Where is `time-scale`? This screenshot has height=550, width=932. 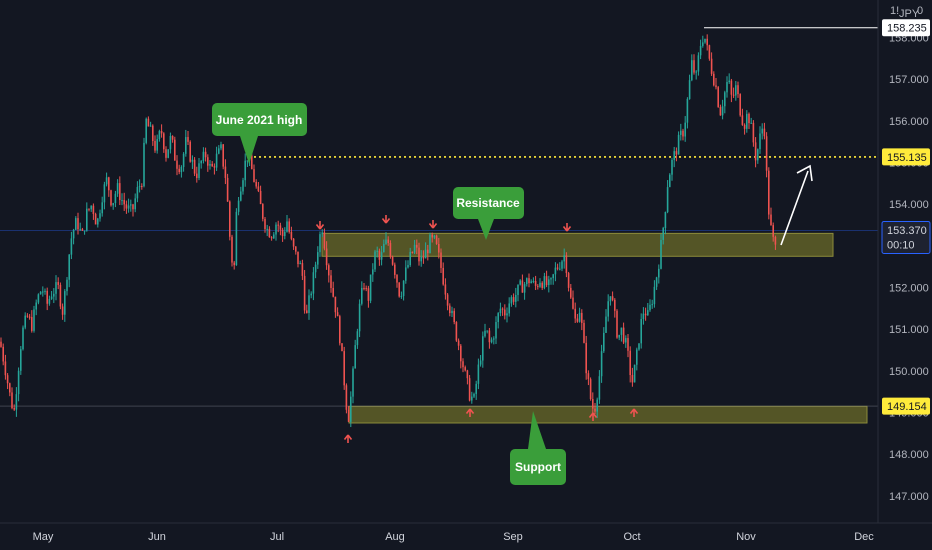
time-scale is located at coordinates (466, 536).